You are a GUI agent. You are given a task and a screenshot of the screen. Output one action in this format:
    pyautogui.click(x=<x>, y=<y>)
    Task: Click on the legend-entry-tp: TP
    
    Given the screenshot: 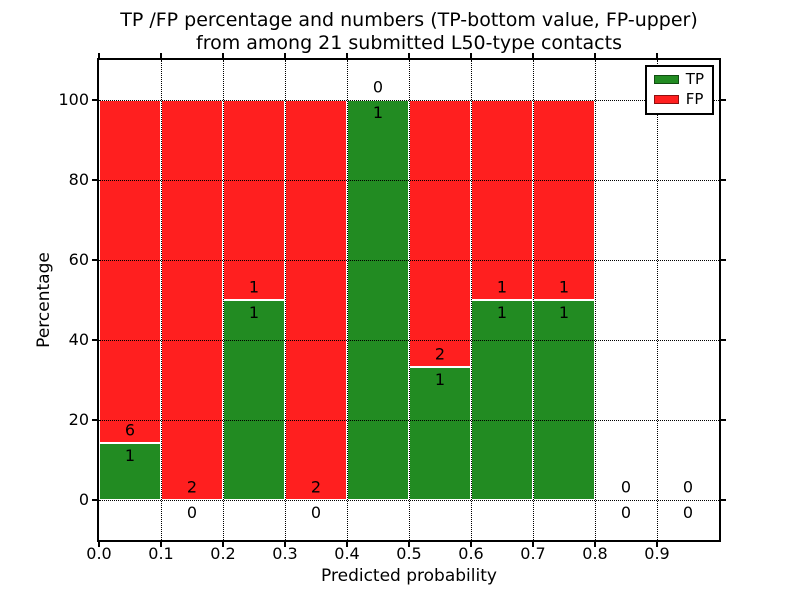 What is the action you would take?
    pyautogui.click(x=678, y=79)
    